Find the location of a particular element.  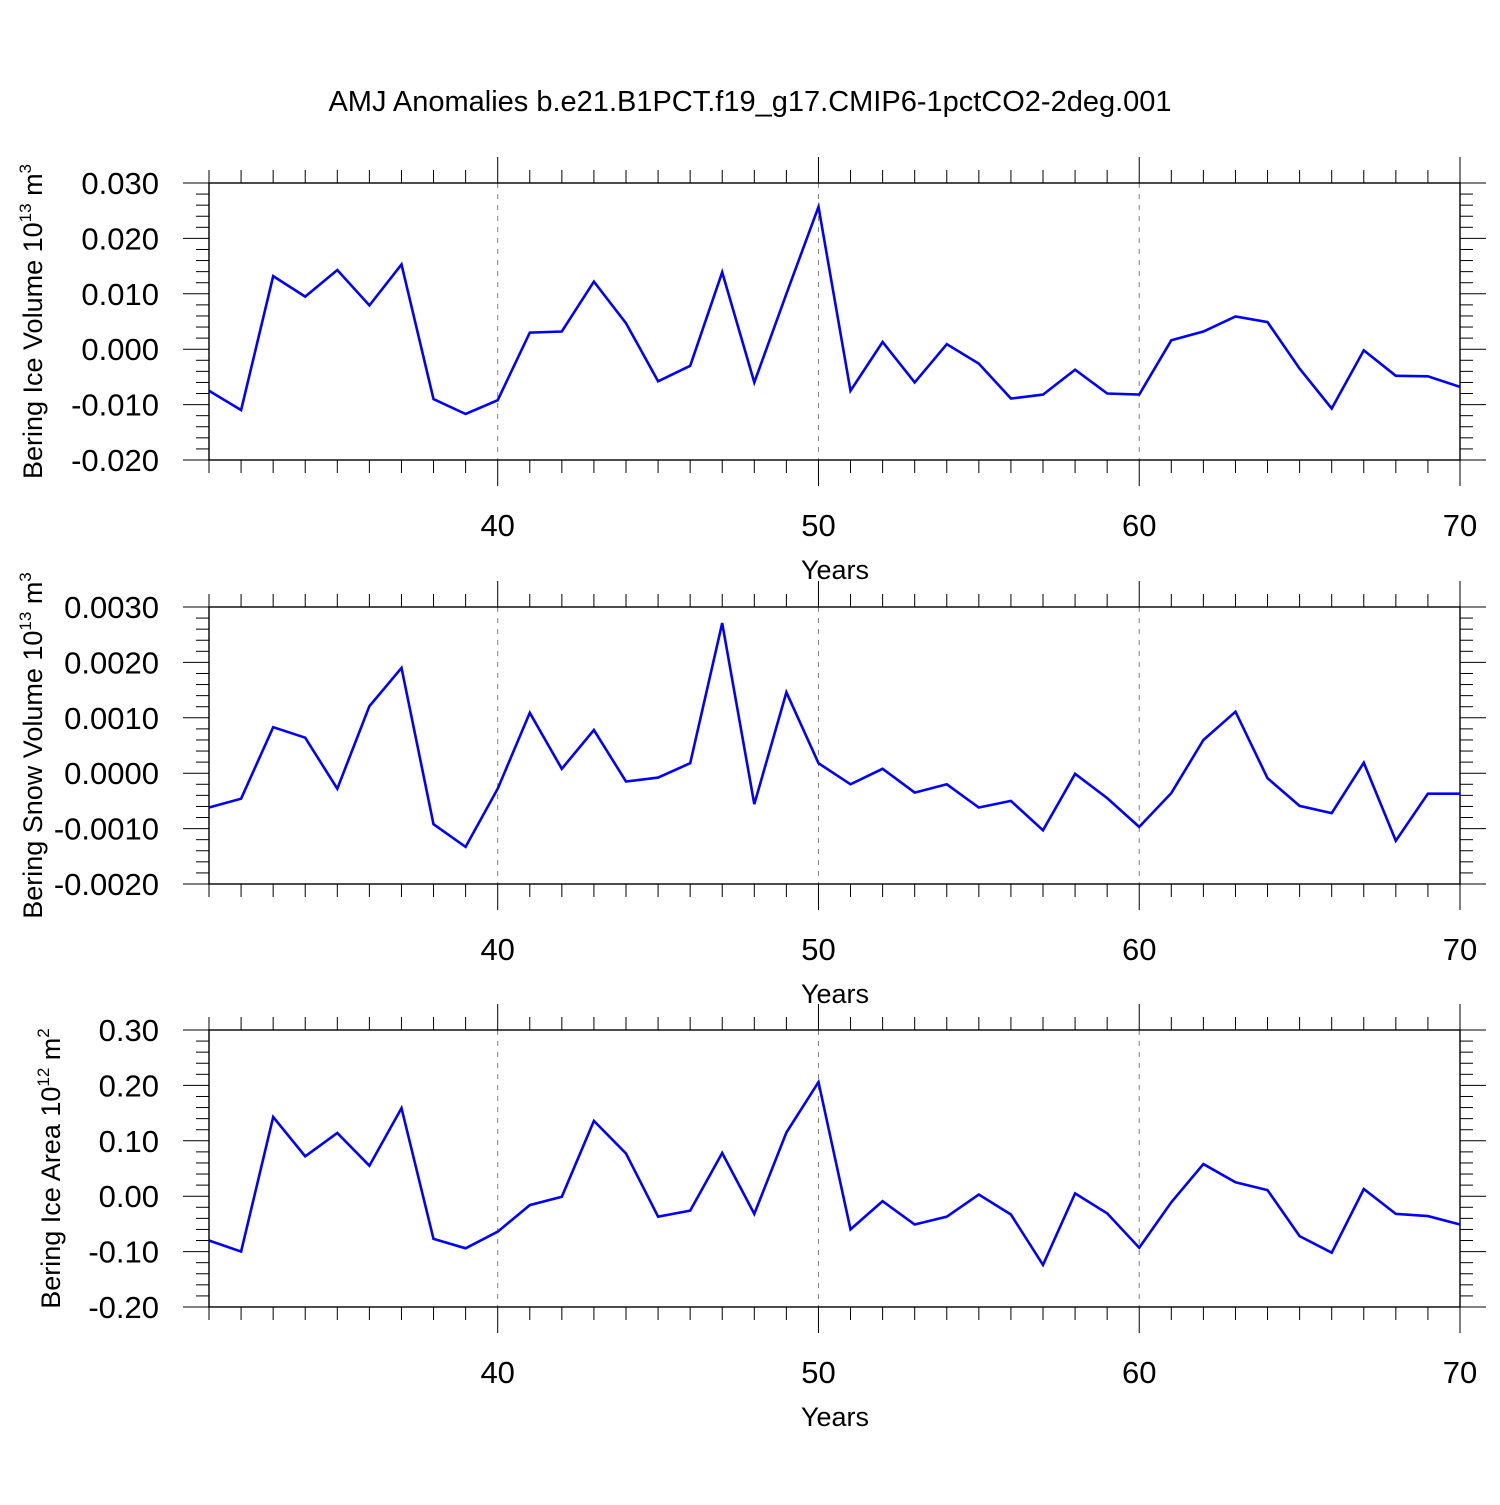

panel-1-xtick-label: 60 is located at coordinates (1139, 525).